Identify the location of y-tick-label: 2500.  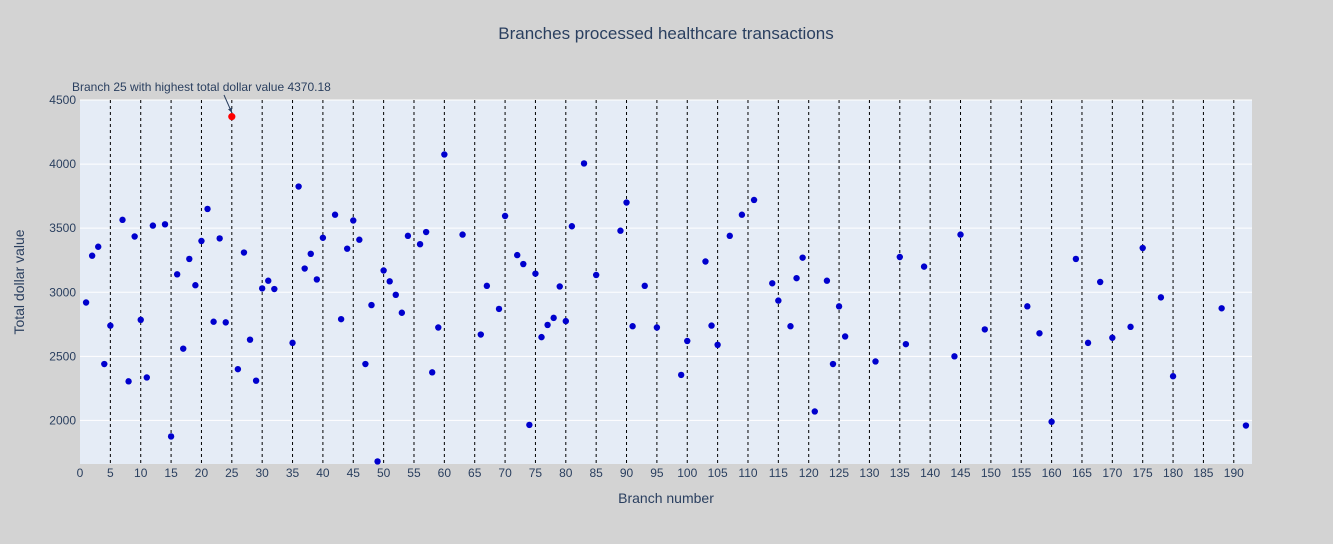
(62, 356).